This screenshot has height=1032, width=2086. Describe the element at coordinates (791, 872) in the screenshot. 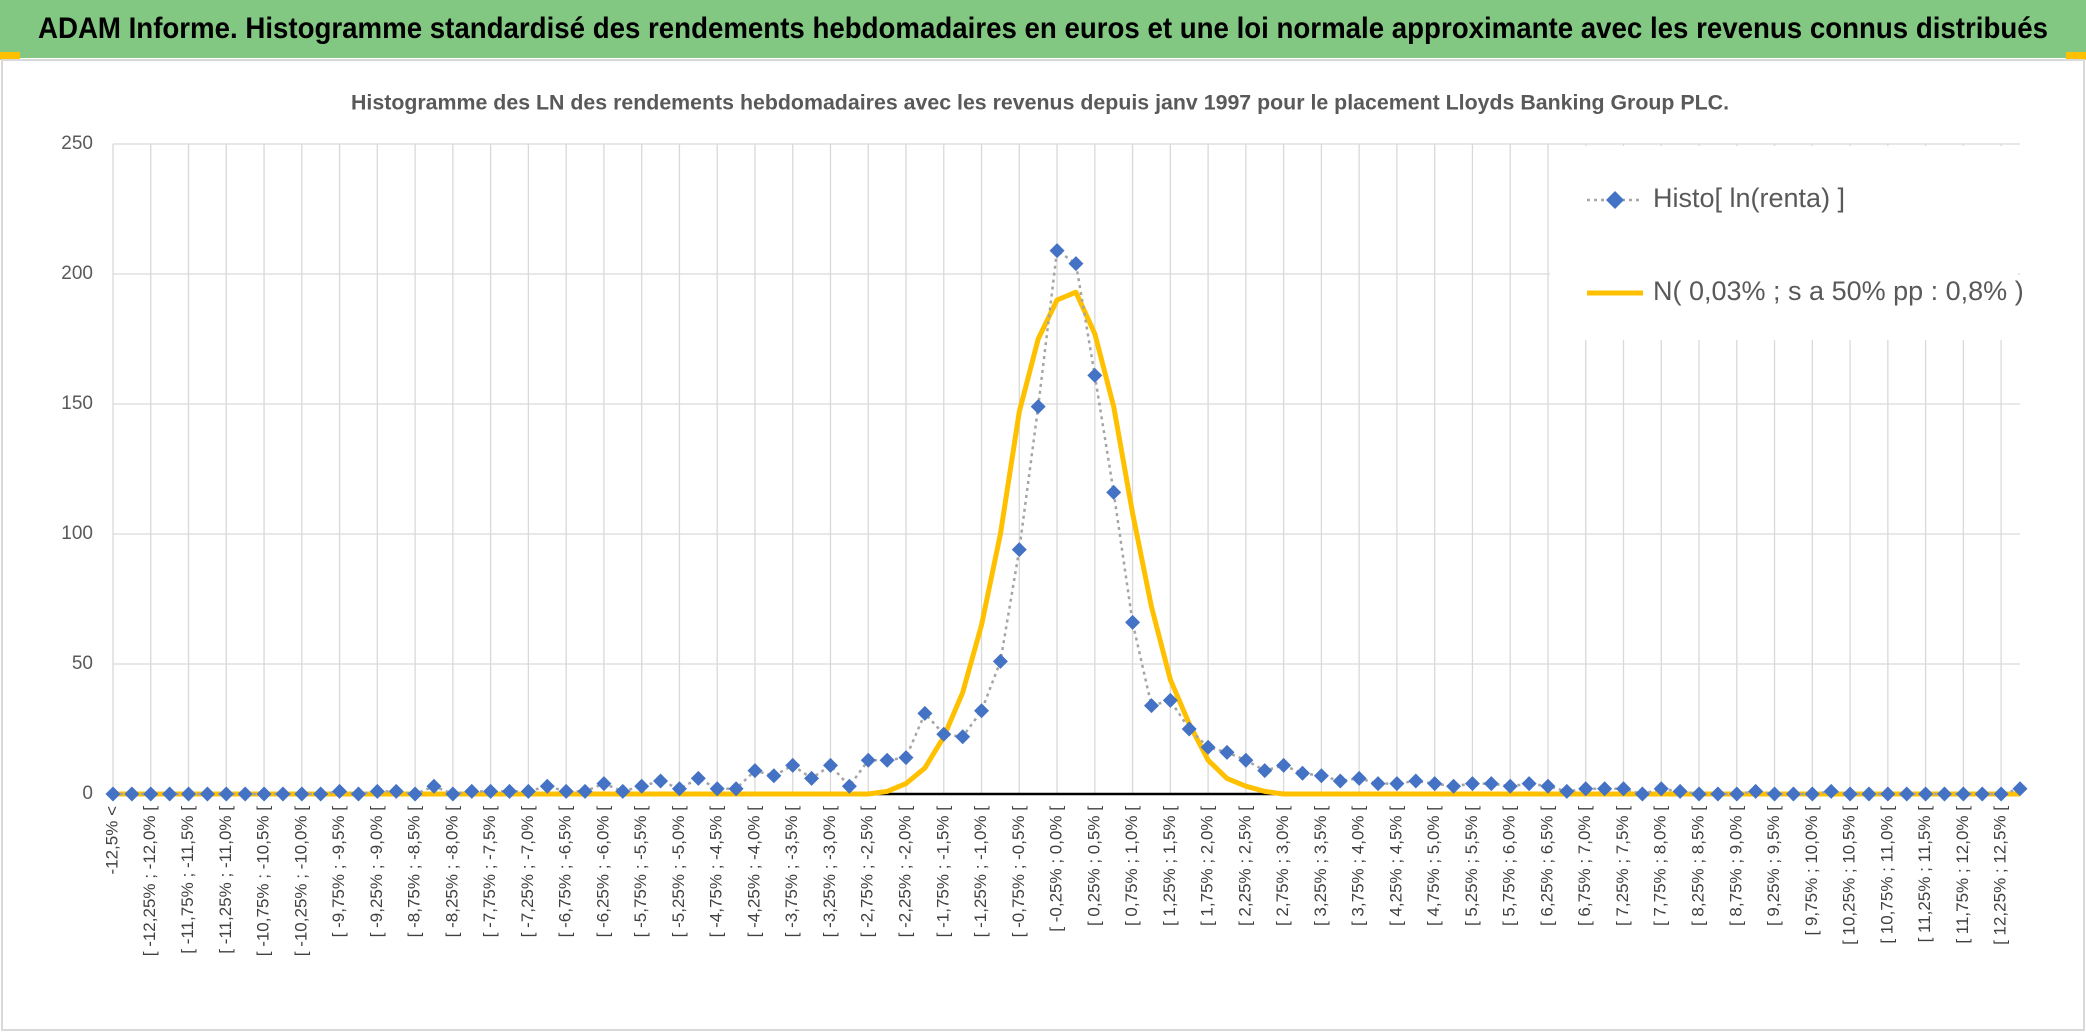

I see `x-tick-label: [ -3,75% ; -3,5% [` at that location.